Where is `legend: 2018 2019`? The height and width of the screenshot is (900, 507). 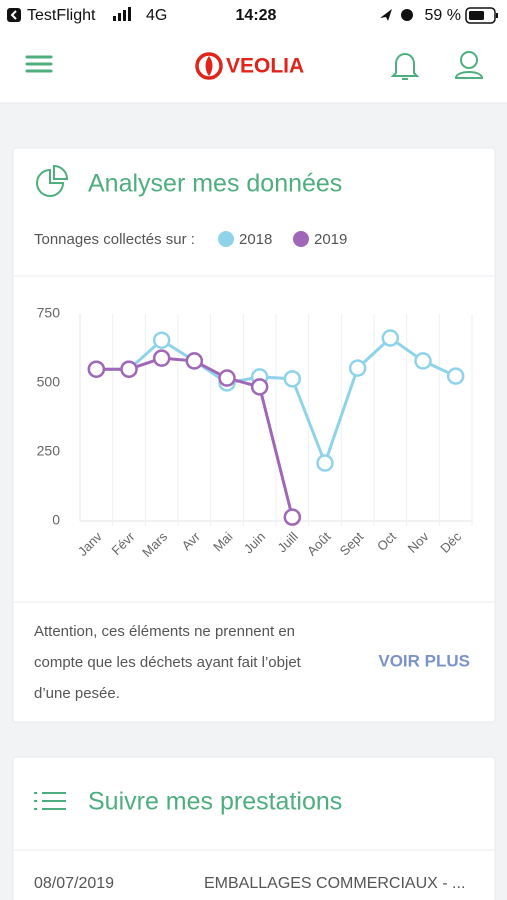
legend: 2018 2019 is located at coordinates (282, 239).